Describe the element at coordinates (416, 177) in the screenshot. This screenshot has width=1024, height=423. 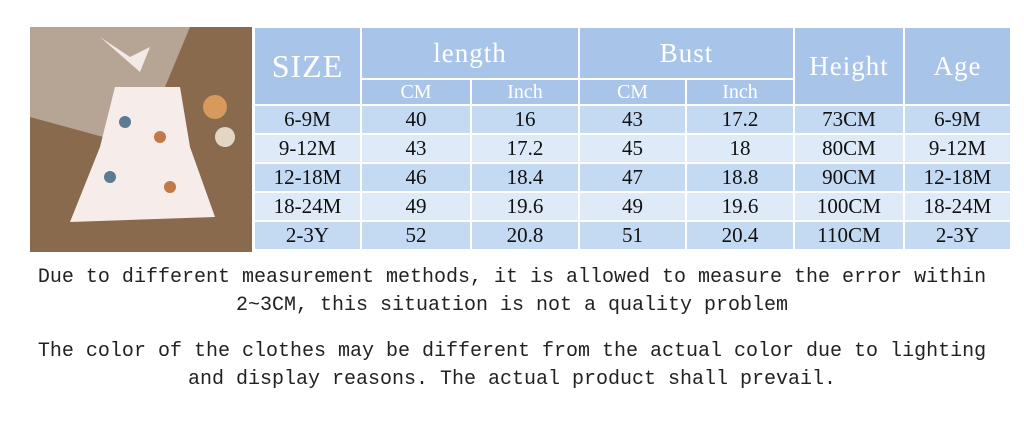
I see `table-cell: 46` at that location.